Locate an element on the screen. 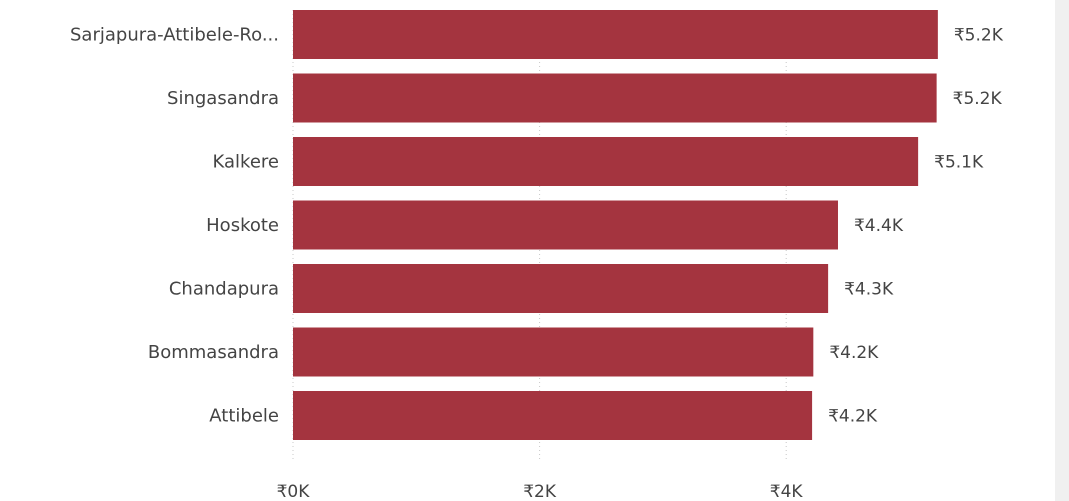 The image size is (1069, 501). x-tick-label-1: ₹2K is located at coordinates (540, 491).